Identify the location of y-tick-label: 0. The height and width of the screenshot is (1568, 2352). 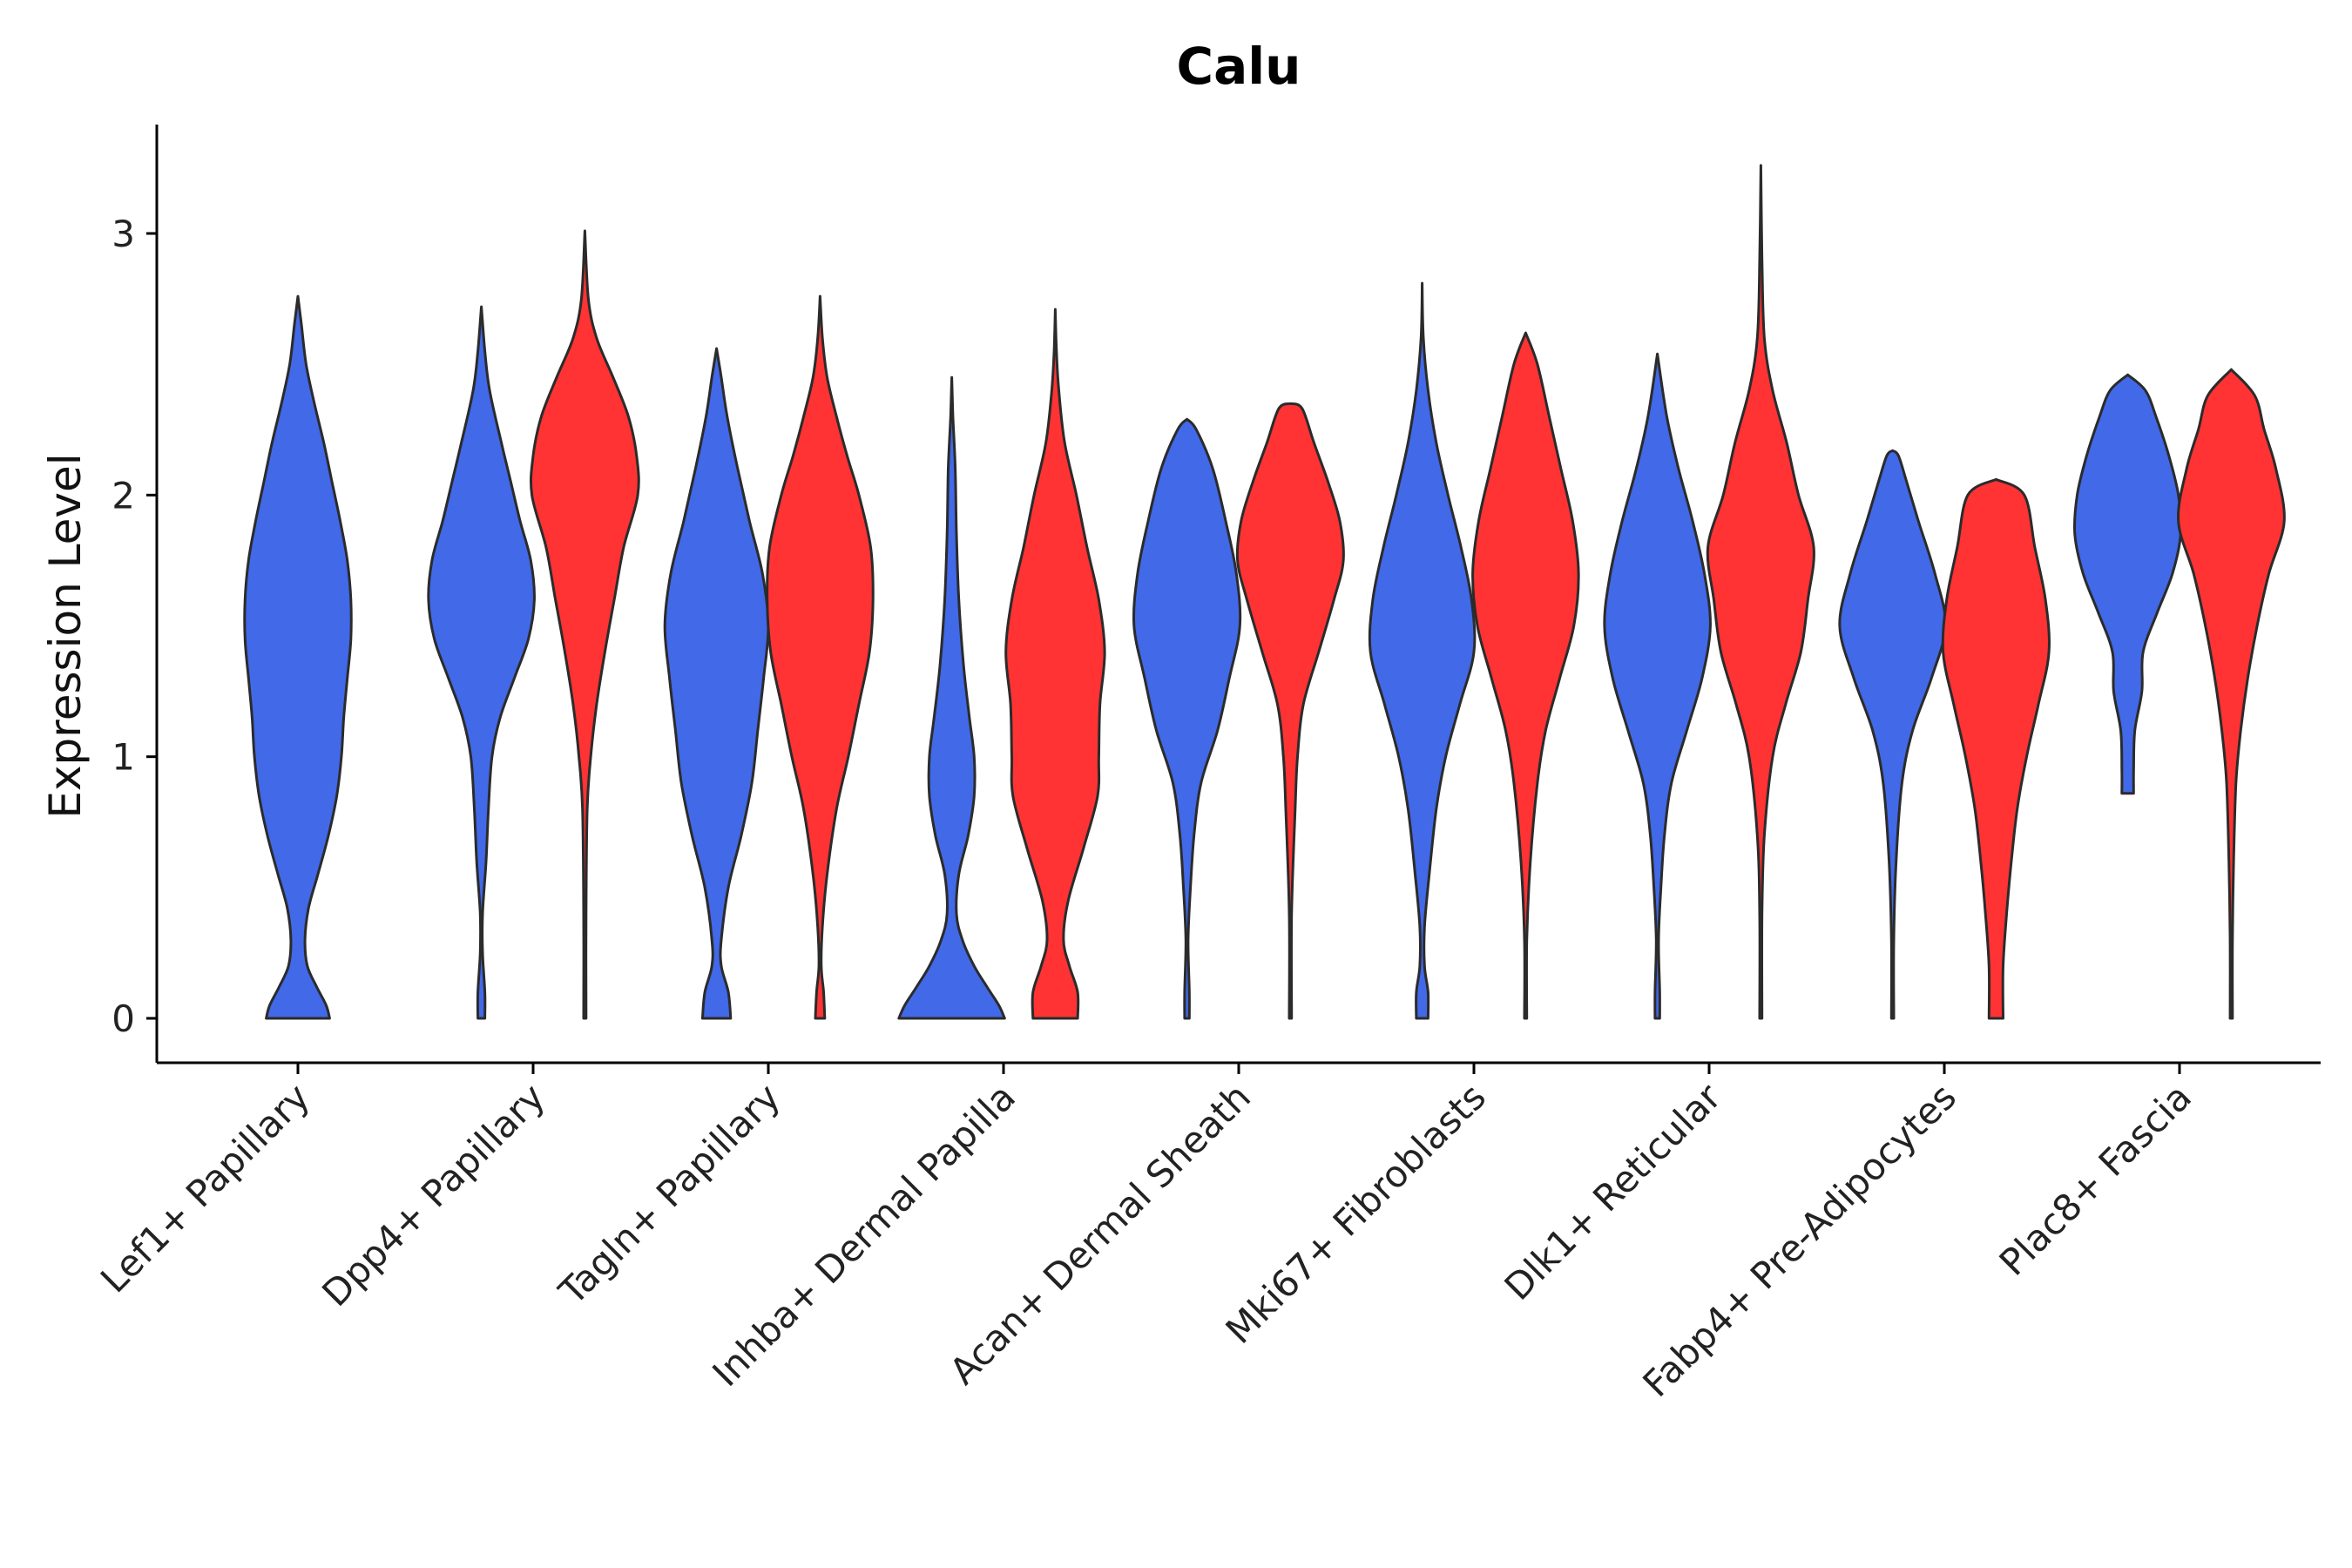
(124, 1018).